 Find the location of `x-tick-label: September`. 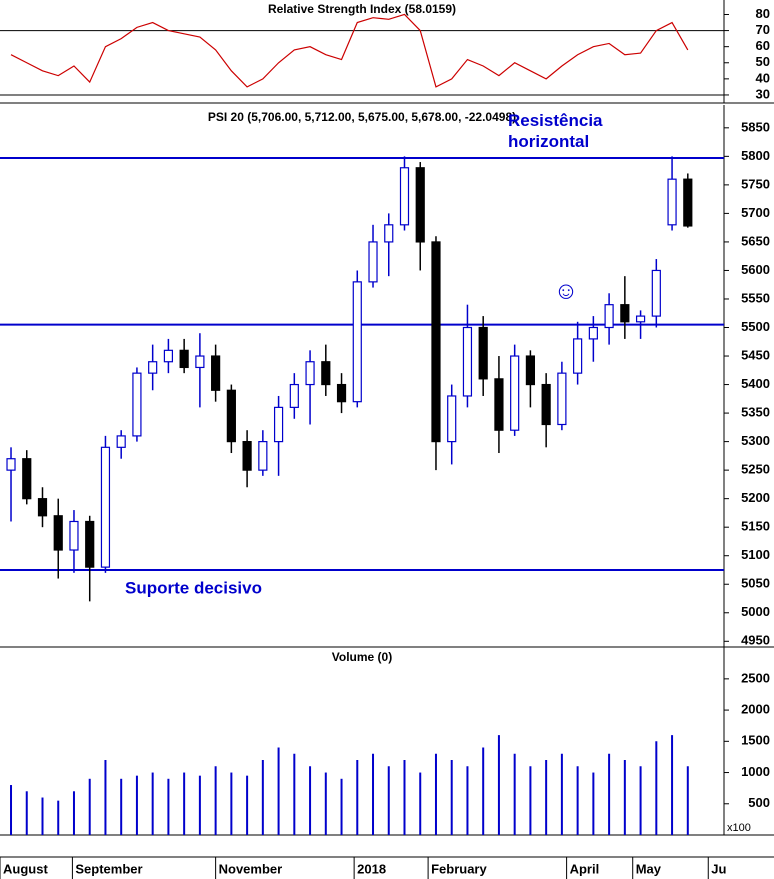

x-tick-label: September is located at coordinates (108, 868).